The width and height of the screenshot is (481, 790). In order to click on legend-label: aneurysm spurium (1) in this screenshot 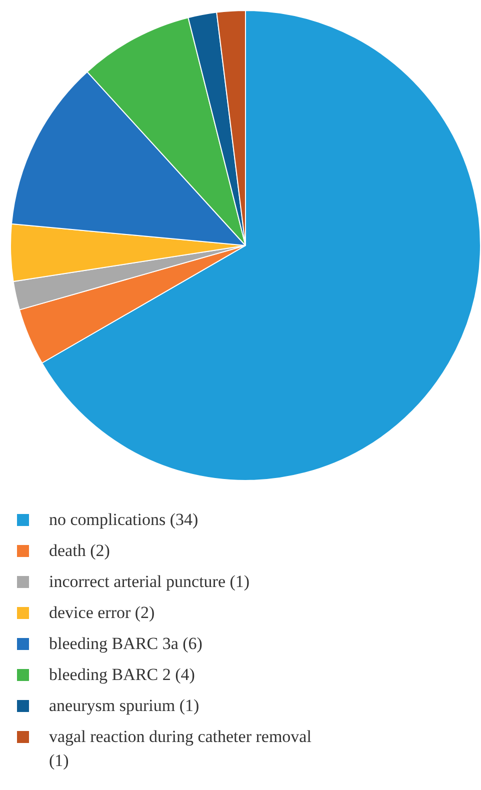, I will do `click(124, 706)`.